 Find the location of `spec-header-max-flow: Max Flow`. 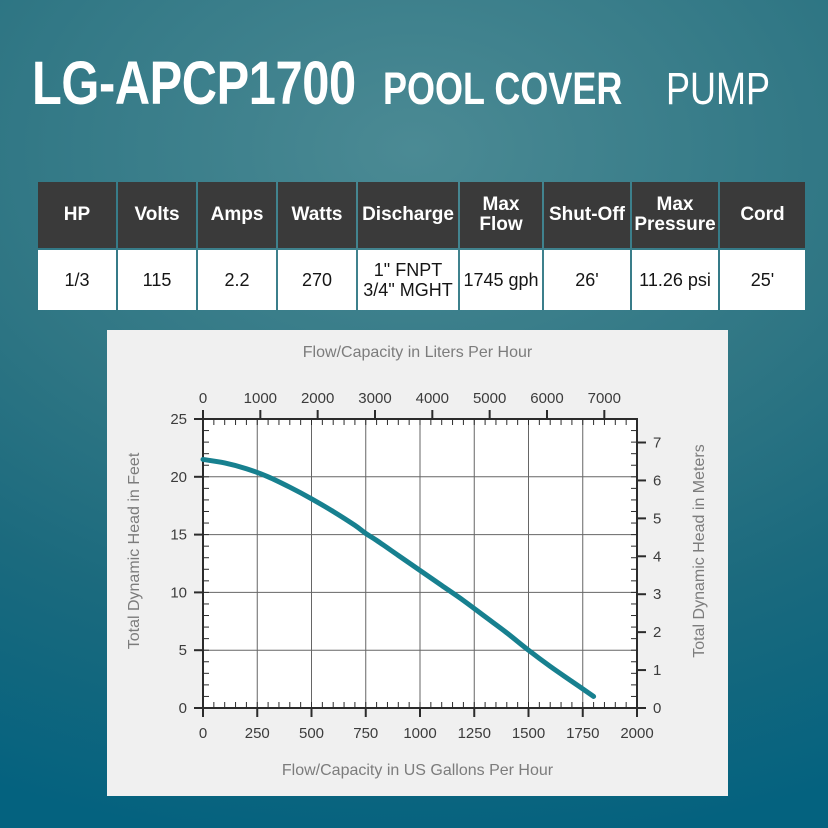

spec-header-max-flow: Max Flow is located at coordinates (501, 215).